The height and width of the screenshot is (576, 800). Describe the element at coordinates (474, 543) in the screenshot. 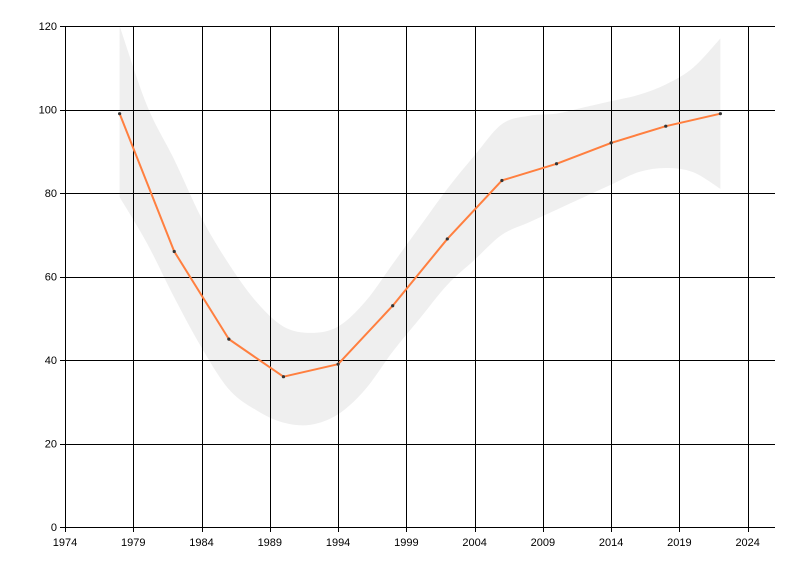

I see `x-tick-label: 2004` at that location.